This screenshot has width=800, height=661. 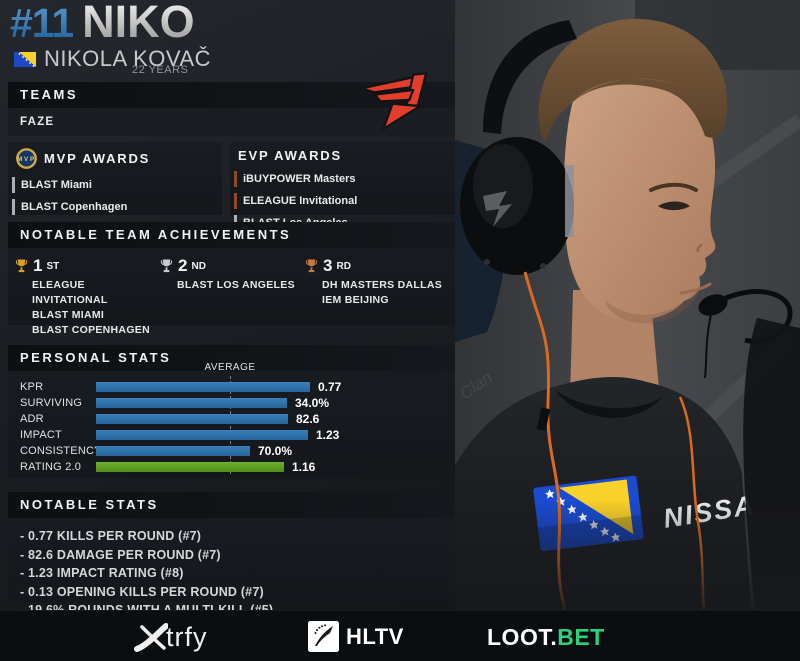 I want to click on microphone, so click(x=713, y=305).